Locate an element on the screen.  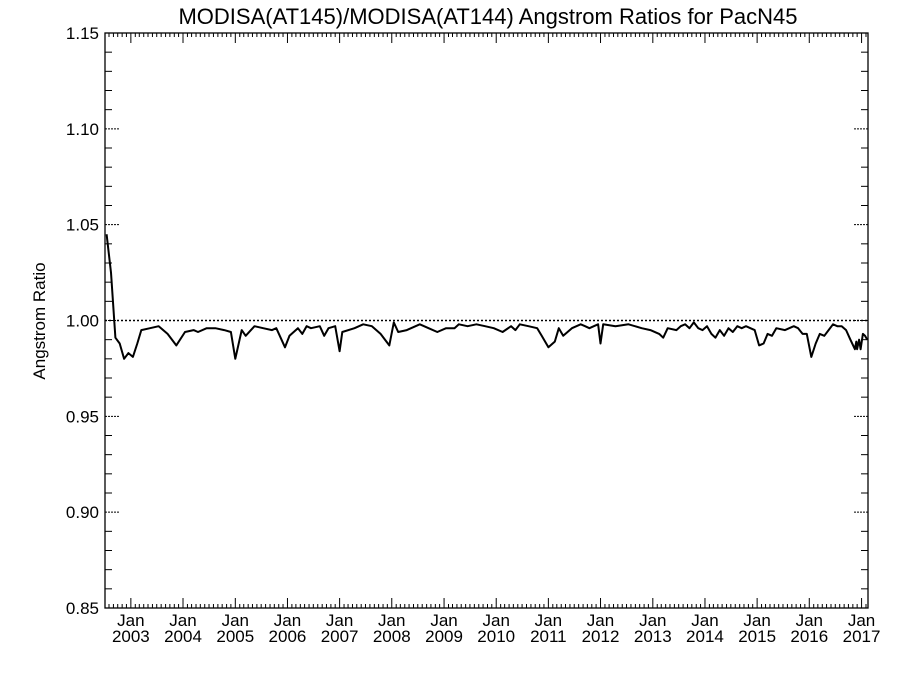
y-tick-label: 1.05 is located at coordinates (82, 225).